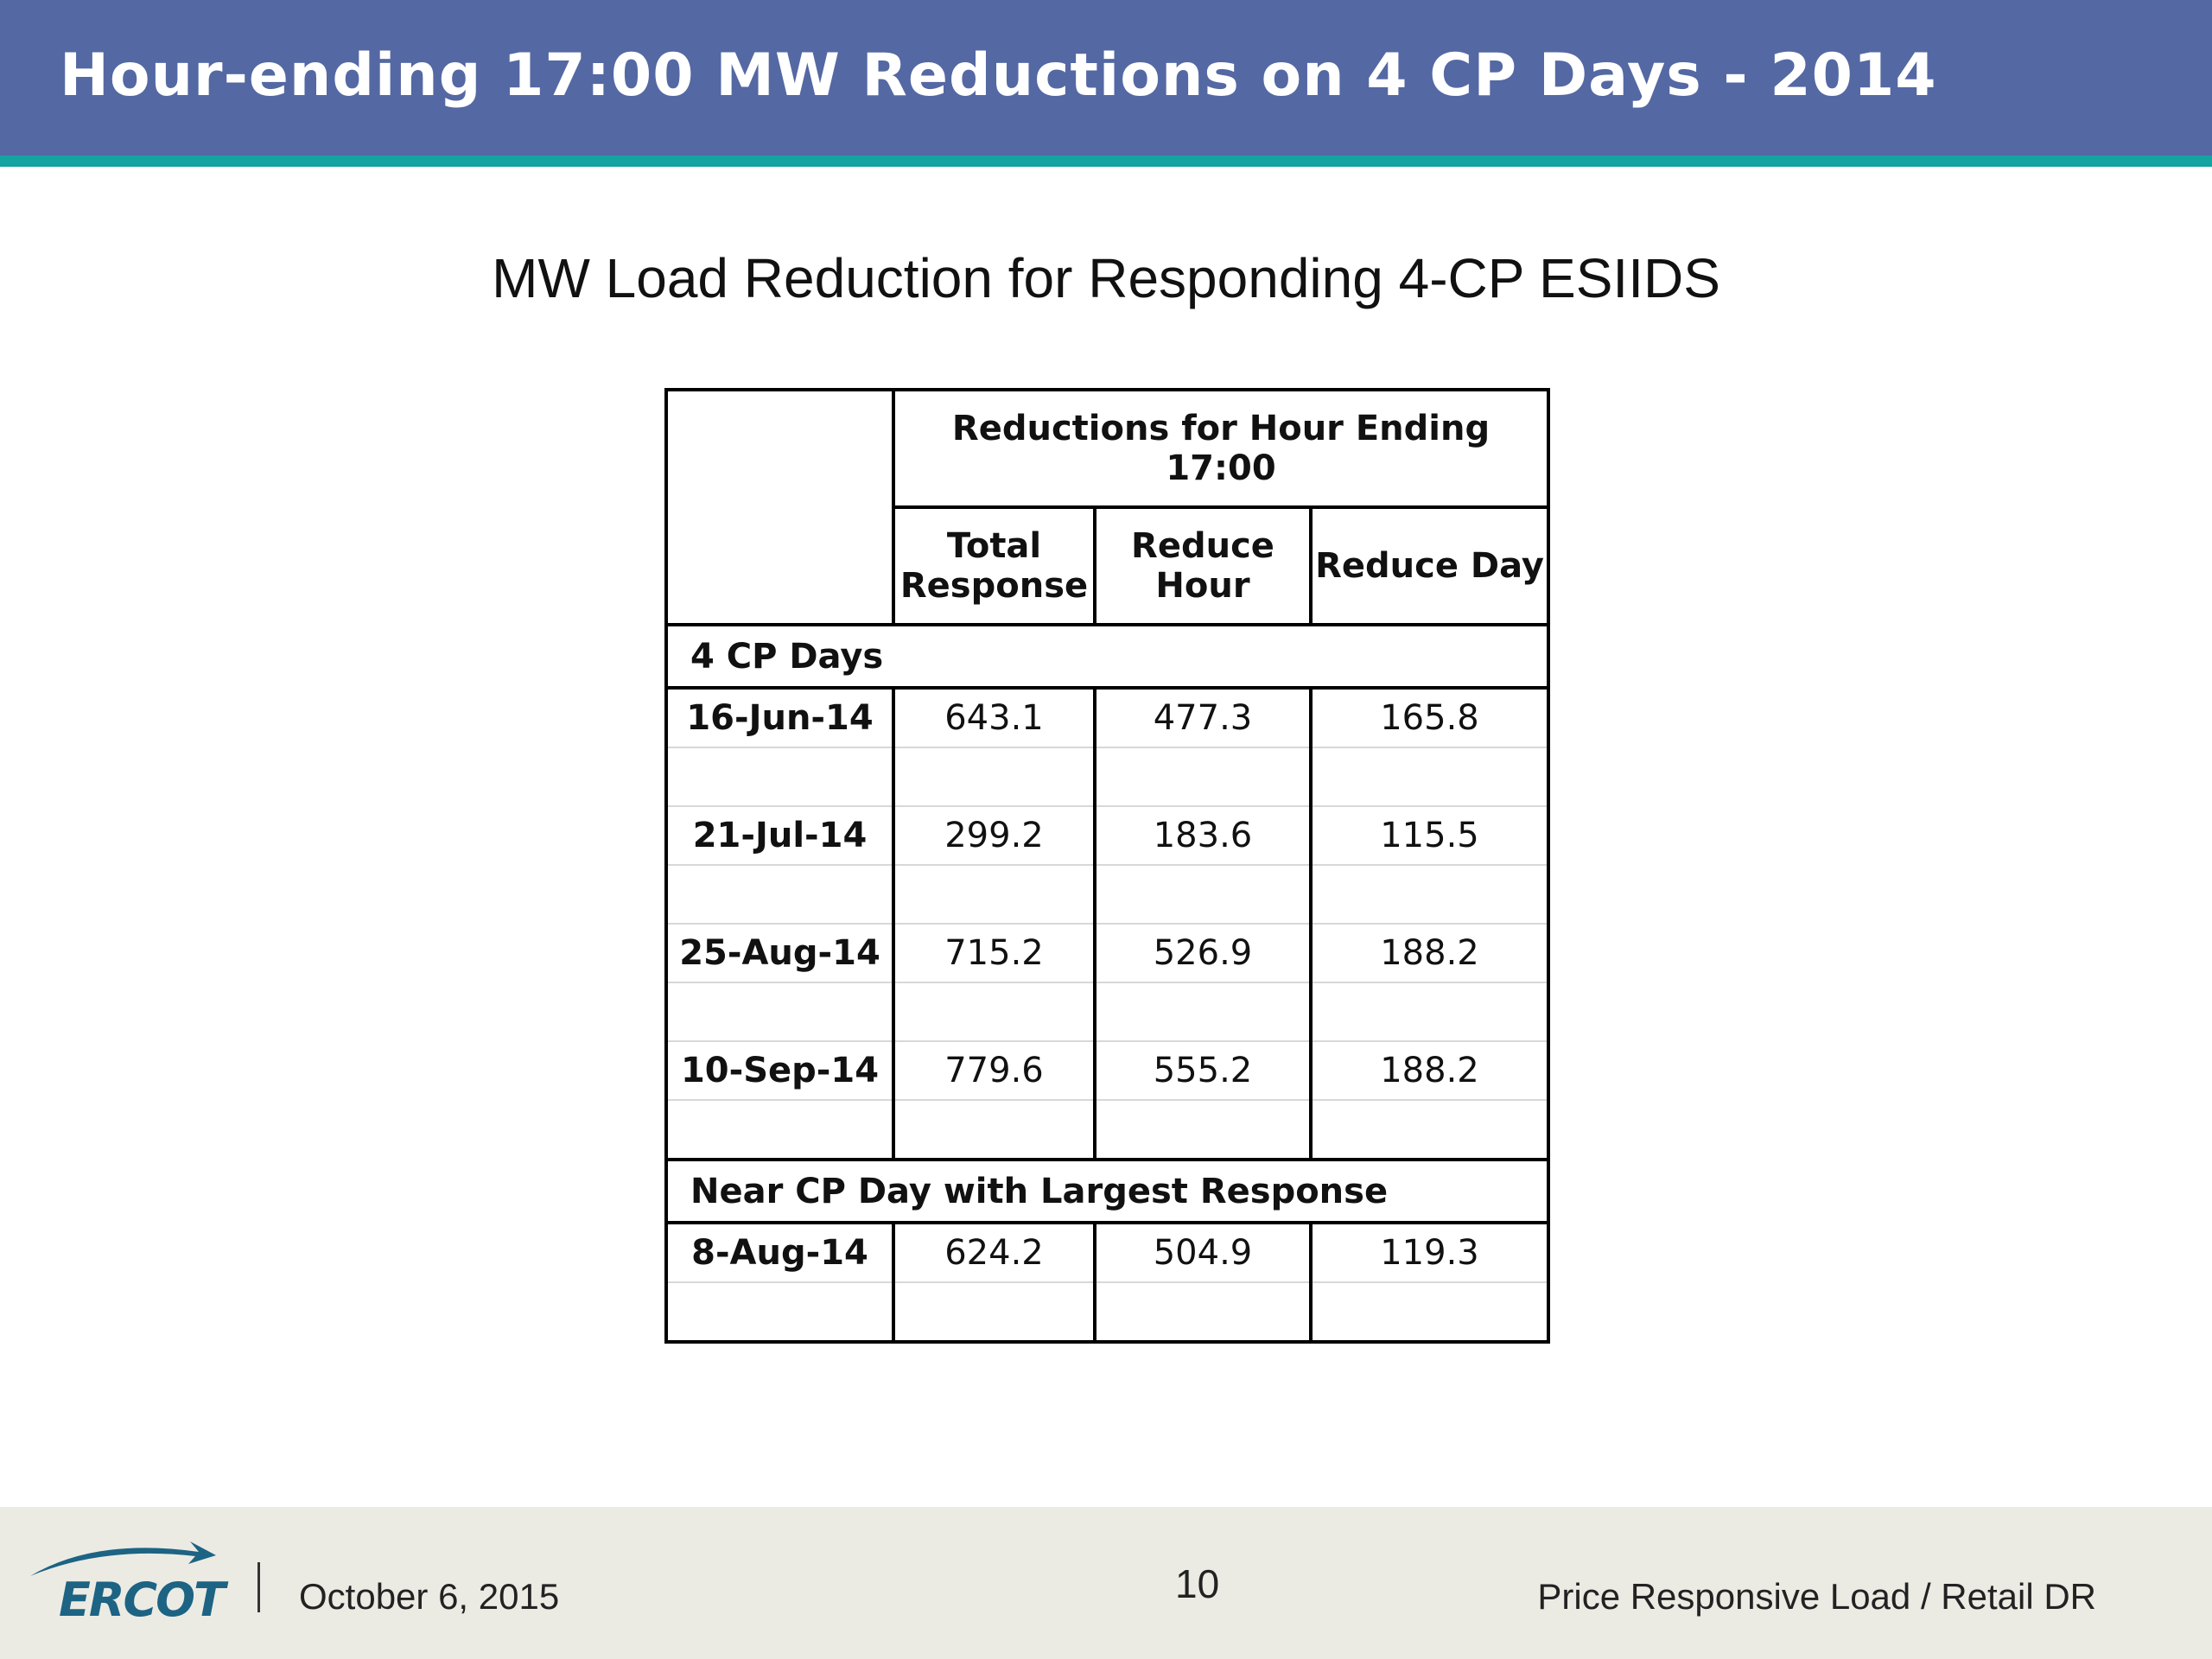 The width and height of the screenshot is (2212, 1659). What do you see at coordinates (779, 507) in the screenshot?
I see `corner-cell` at bounding box center [779, 507].